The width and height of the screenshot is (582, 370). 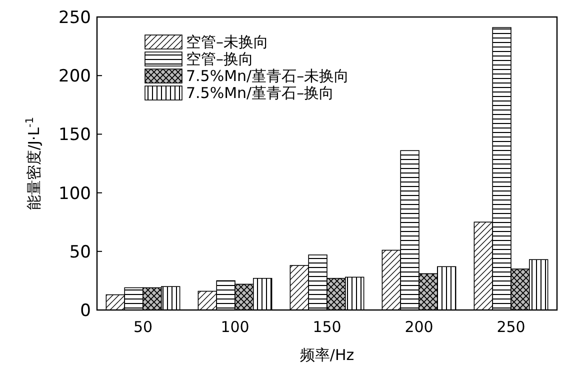 What do you see at coordinates (85, 310) in the screenshot?
I see `y-tick-label: 0` at bounding box center [85, 310].